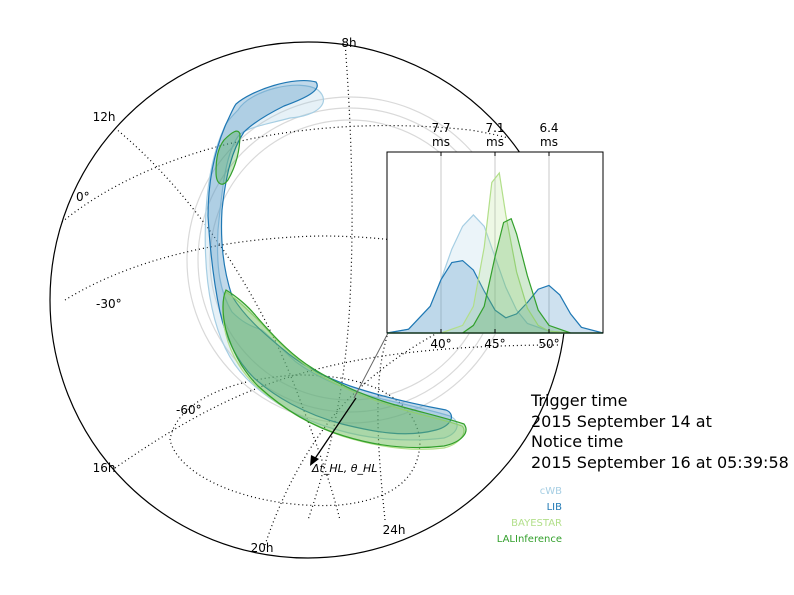 The image size is (794, 595). What do you see at coordinates (424, 375) in the screenshot?
I see `ra-line-24h` at bounding box center [424, 375].